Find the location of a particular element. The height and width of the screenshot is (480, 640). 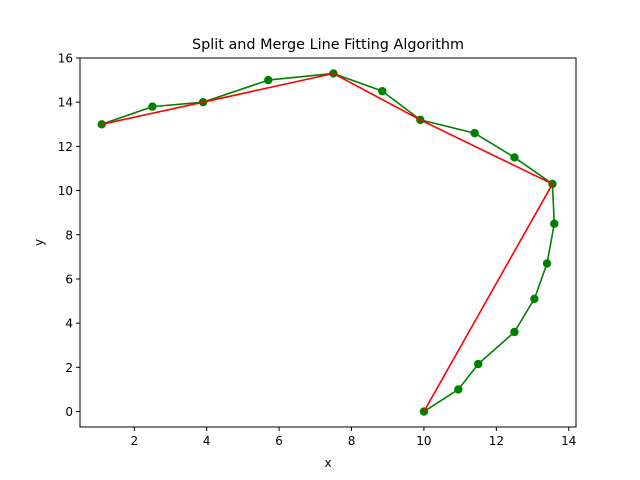

chart-title: Split and Merge Line Fitting Algorithm is located at coordinates (328, 45).